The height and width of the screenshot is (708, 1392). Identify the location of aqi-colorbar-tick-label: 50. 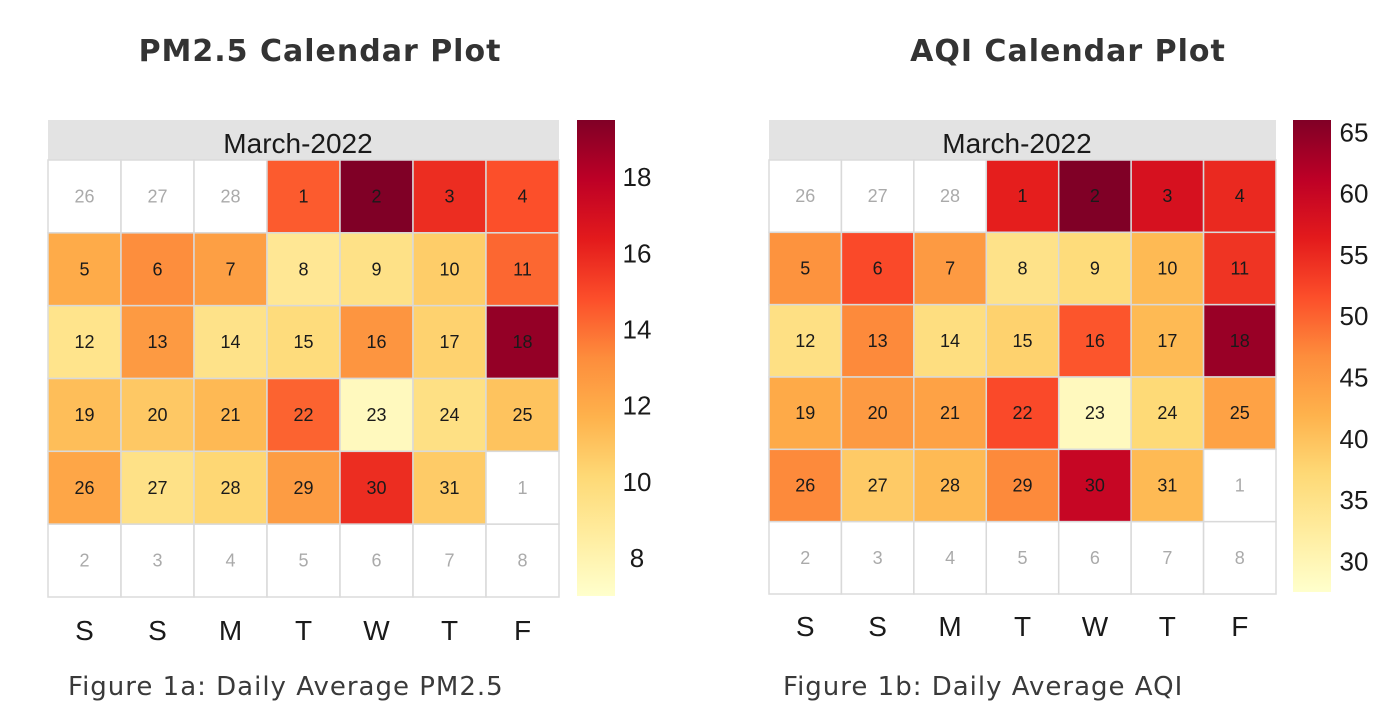
(1354, 316).